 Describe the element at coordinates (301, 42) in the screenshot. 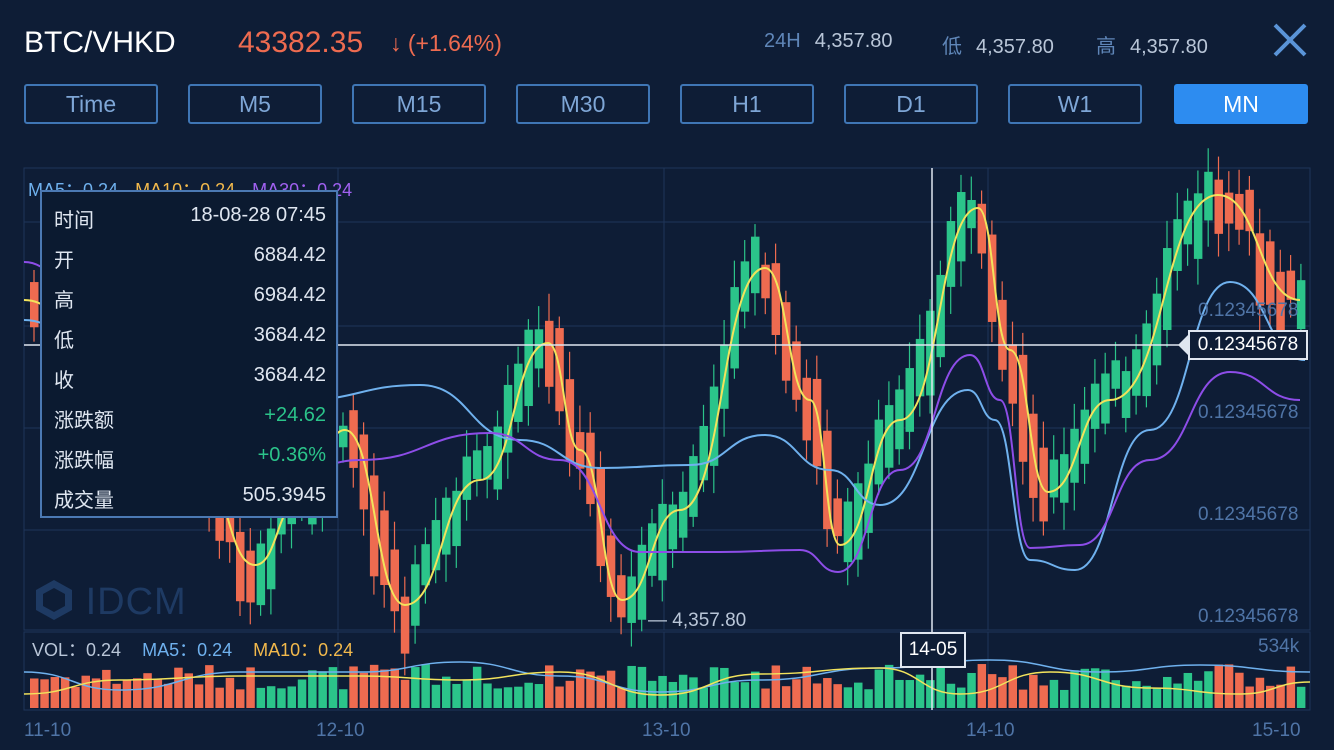

I see `last-price: 43382.35` at that location.